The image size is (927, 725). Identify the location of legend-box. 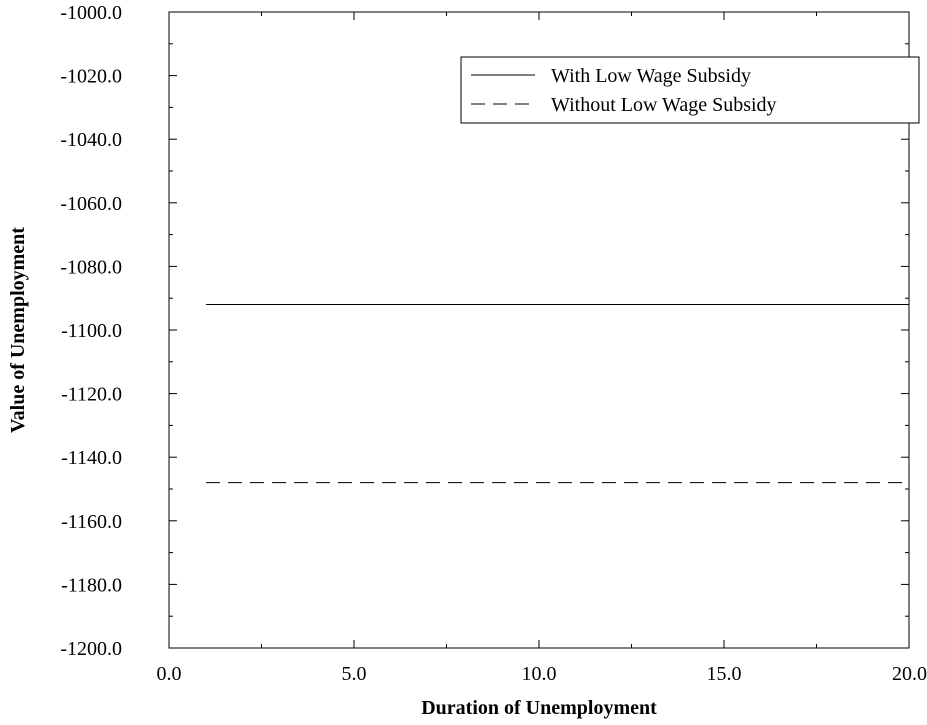
(690, 90).